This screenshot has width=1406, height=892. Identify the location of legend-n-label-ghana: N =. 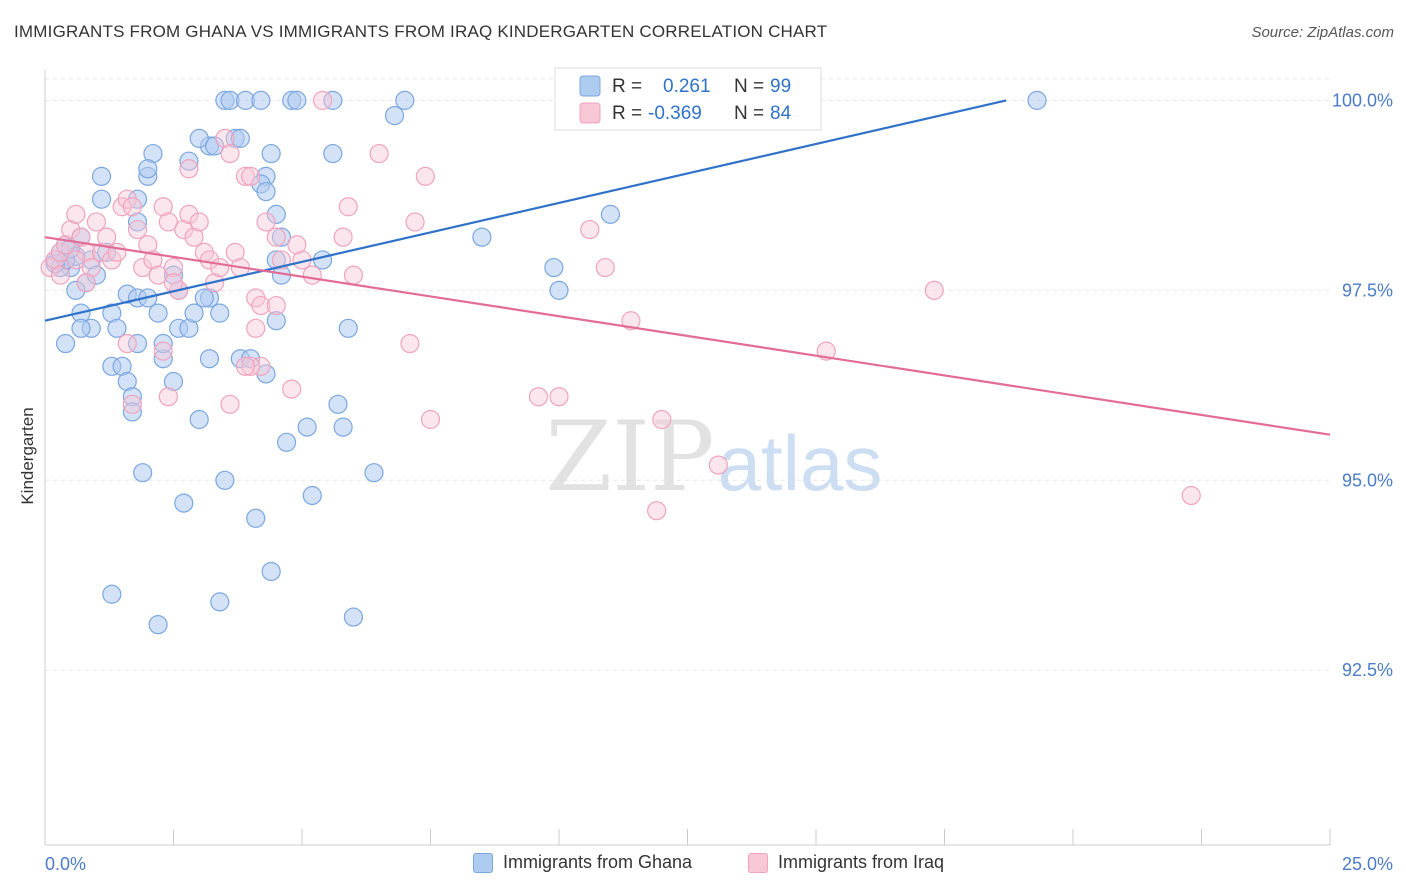
(749, 86).